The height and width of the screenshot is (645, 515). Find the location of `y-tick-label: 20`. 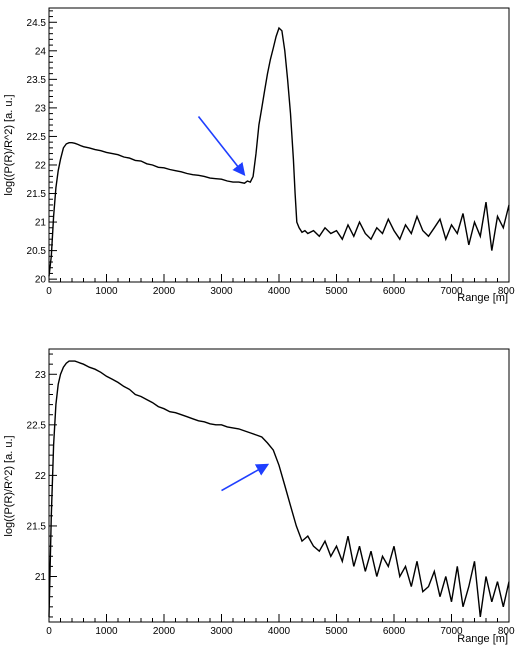

y-tick-label: 20 is located at coordinates (41, 280).